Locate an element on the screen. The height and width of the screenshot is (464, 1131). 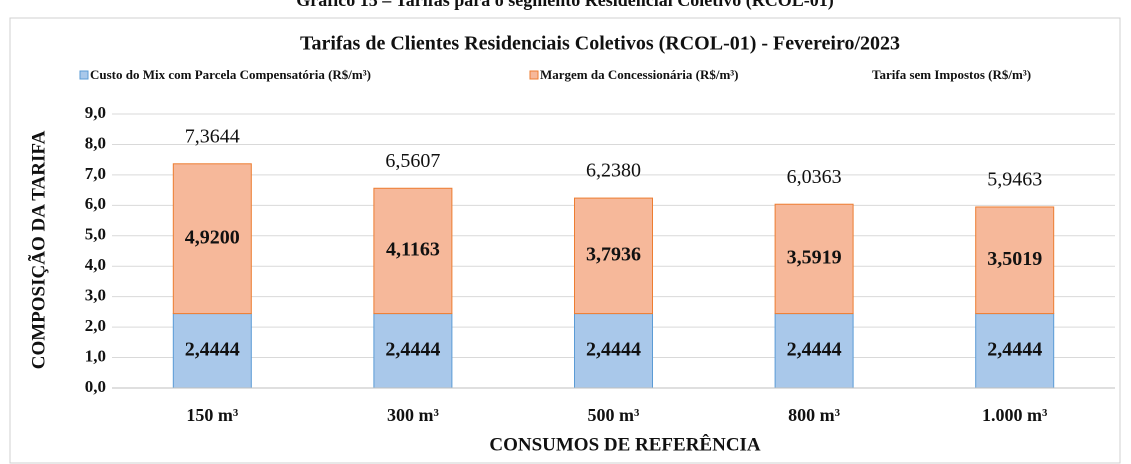
data-label: 3,5919 is located at coordinates (814, 257).